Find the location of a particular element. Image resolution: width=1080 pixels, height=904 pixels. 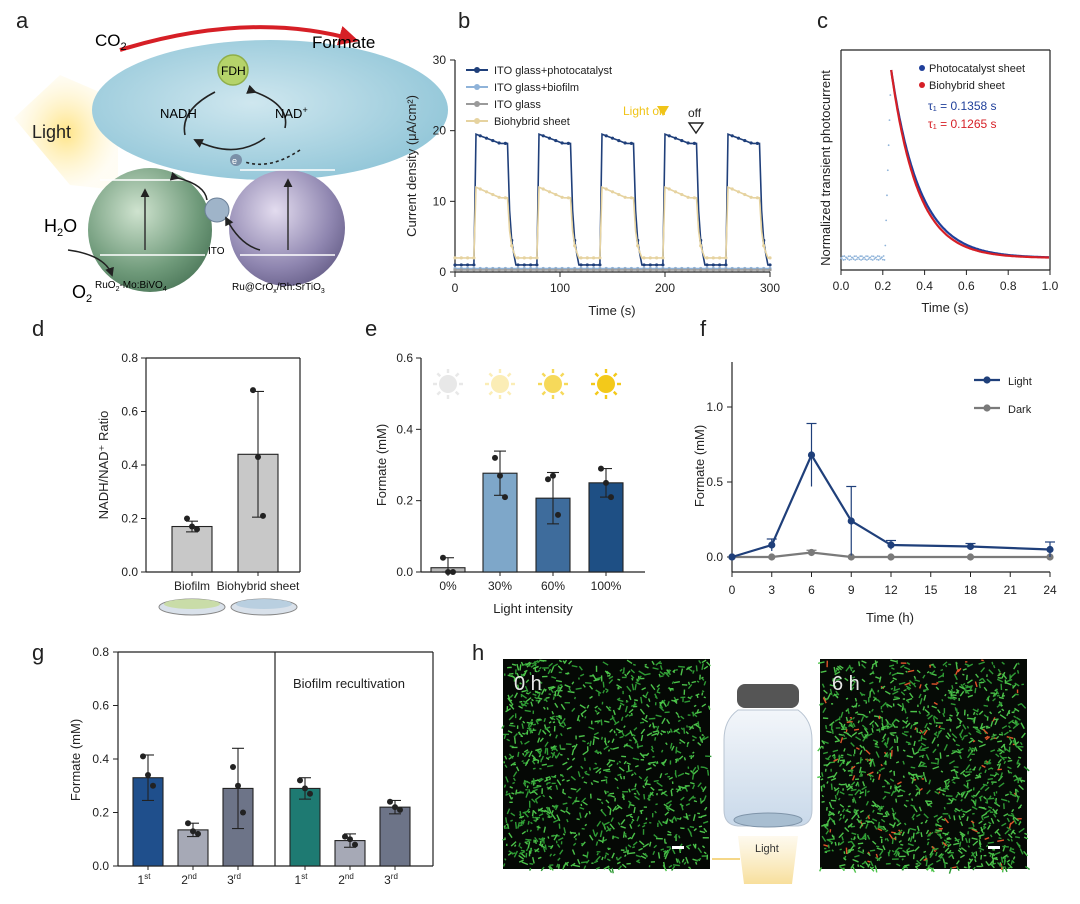

formate-label: Formate is located at coordinates (343, 42).